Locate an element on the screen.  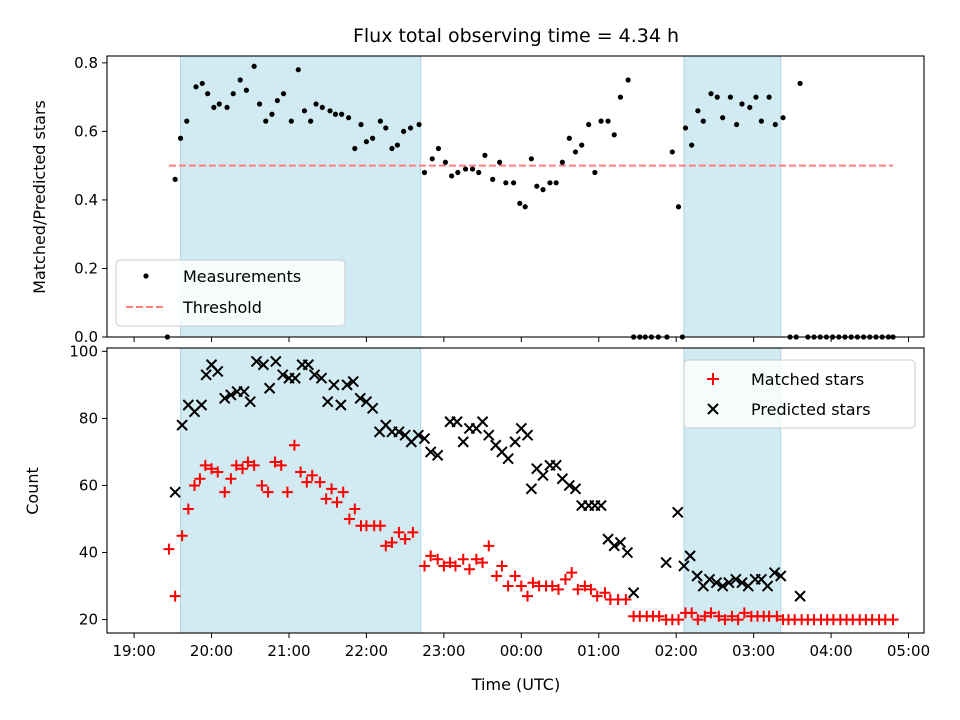
y-tick-label: 0.0 is located at coordinates (86, 337).